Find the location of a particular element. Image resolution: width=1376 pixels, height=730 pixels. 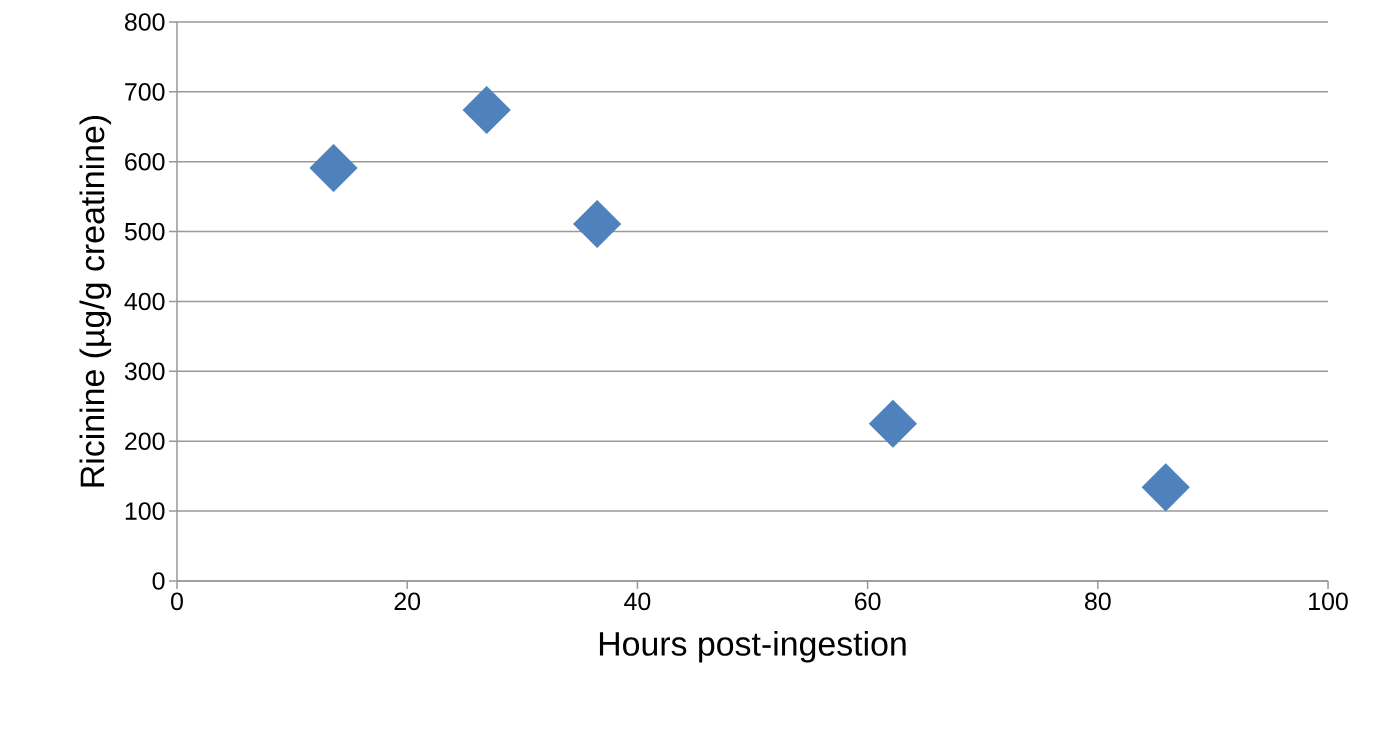

y-tick-label: 800 is located at coordinates (145, 22).